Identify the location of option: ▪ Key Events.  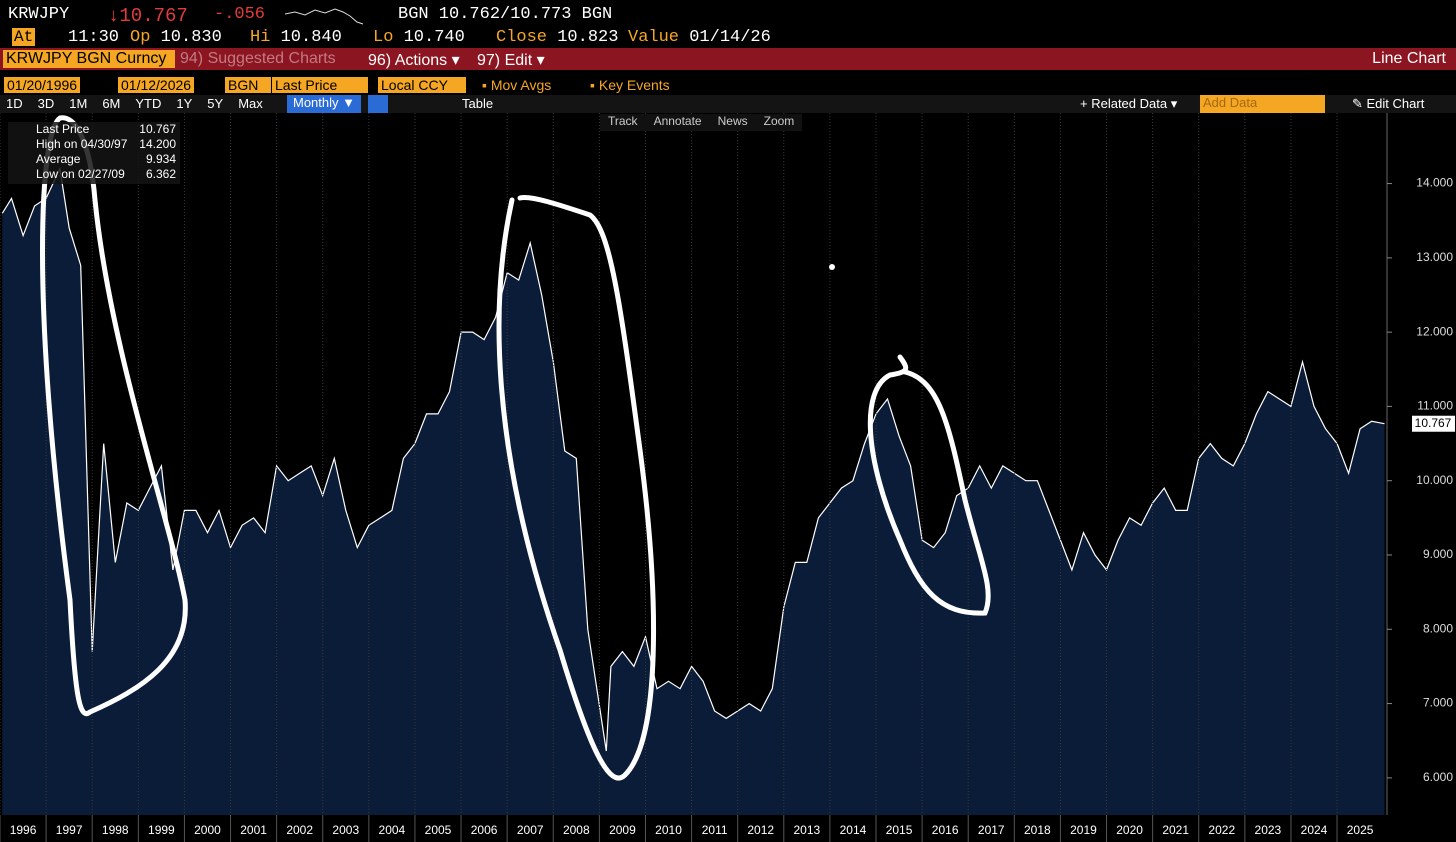
(630, 85).